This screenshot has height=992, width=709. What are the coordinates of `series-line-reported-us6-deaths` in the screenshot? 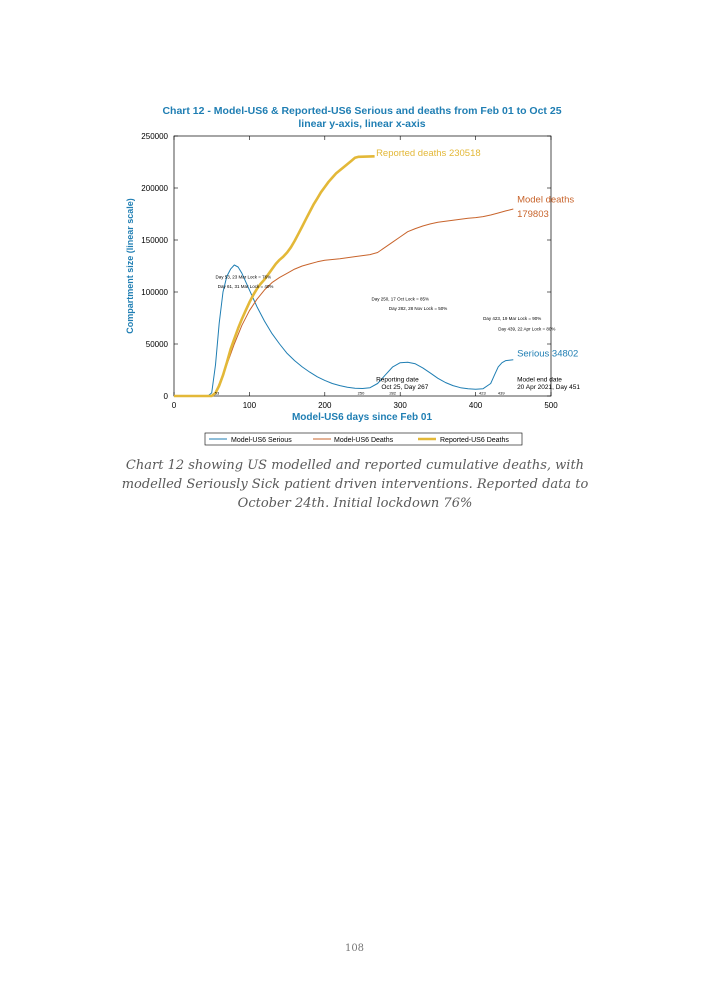 It's located at (274, 276).